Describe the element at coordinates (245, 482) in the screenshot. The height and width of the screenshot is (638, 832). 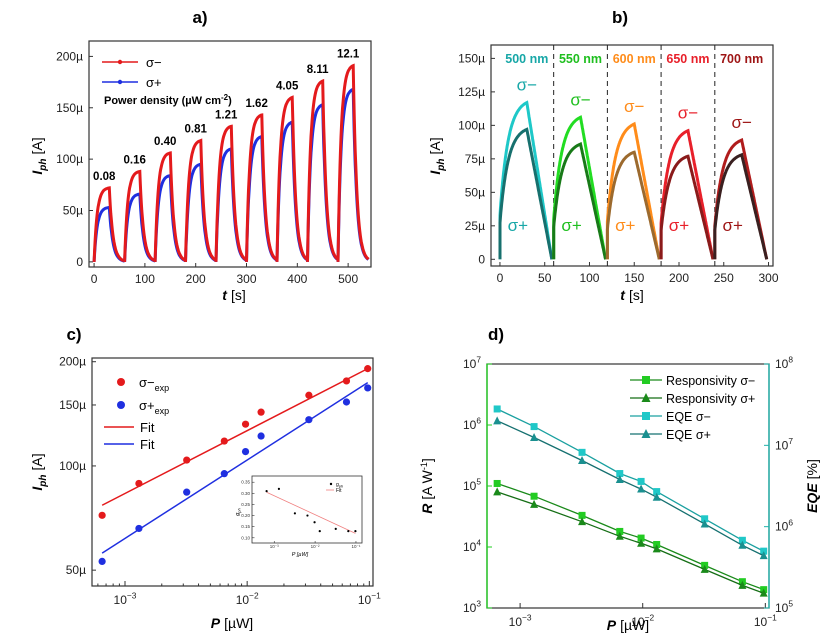
I see `inset-y-tick-label: 0.35` at that location.